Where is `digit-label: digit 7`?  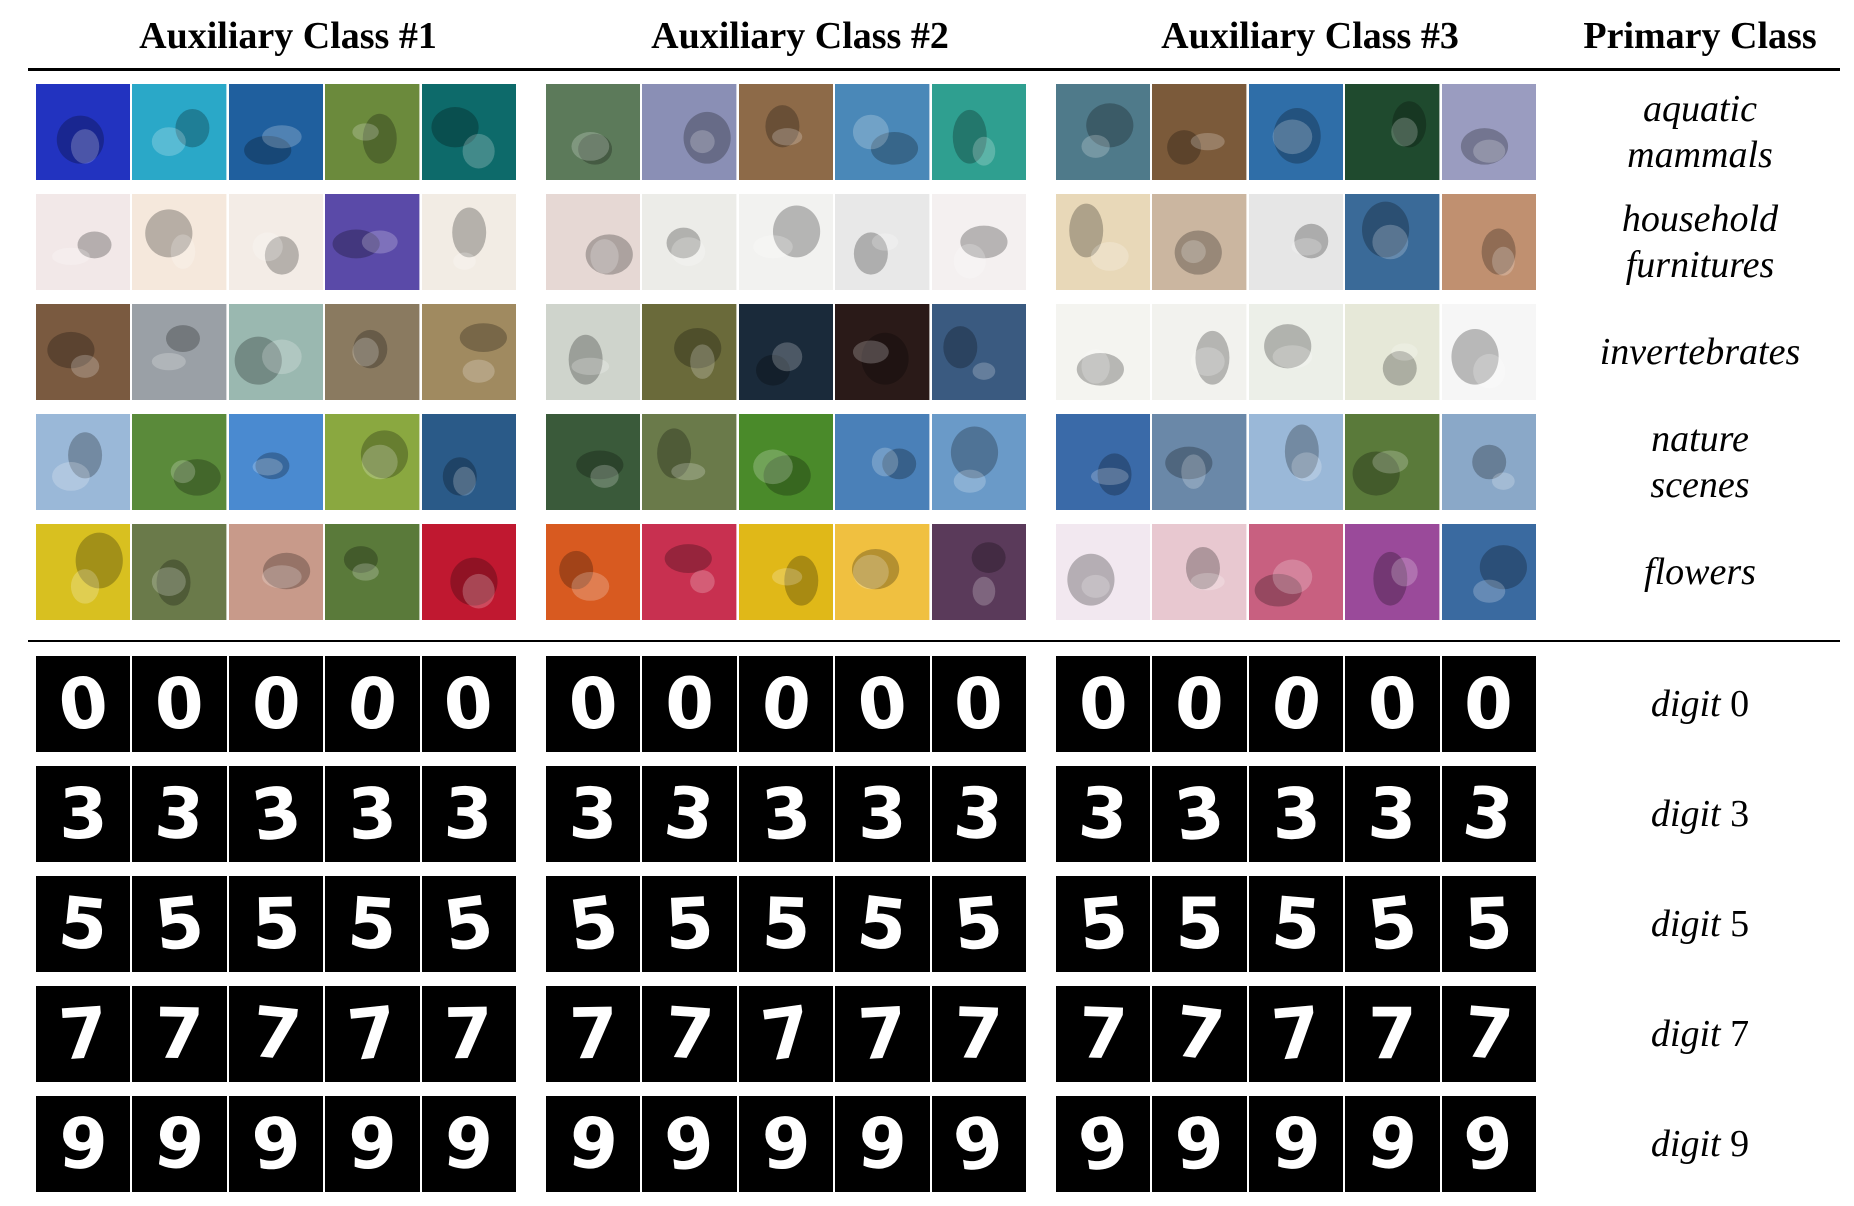 digit-label: digit 7 is located at coordinates (1700, 1034).